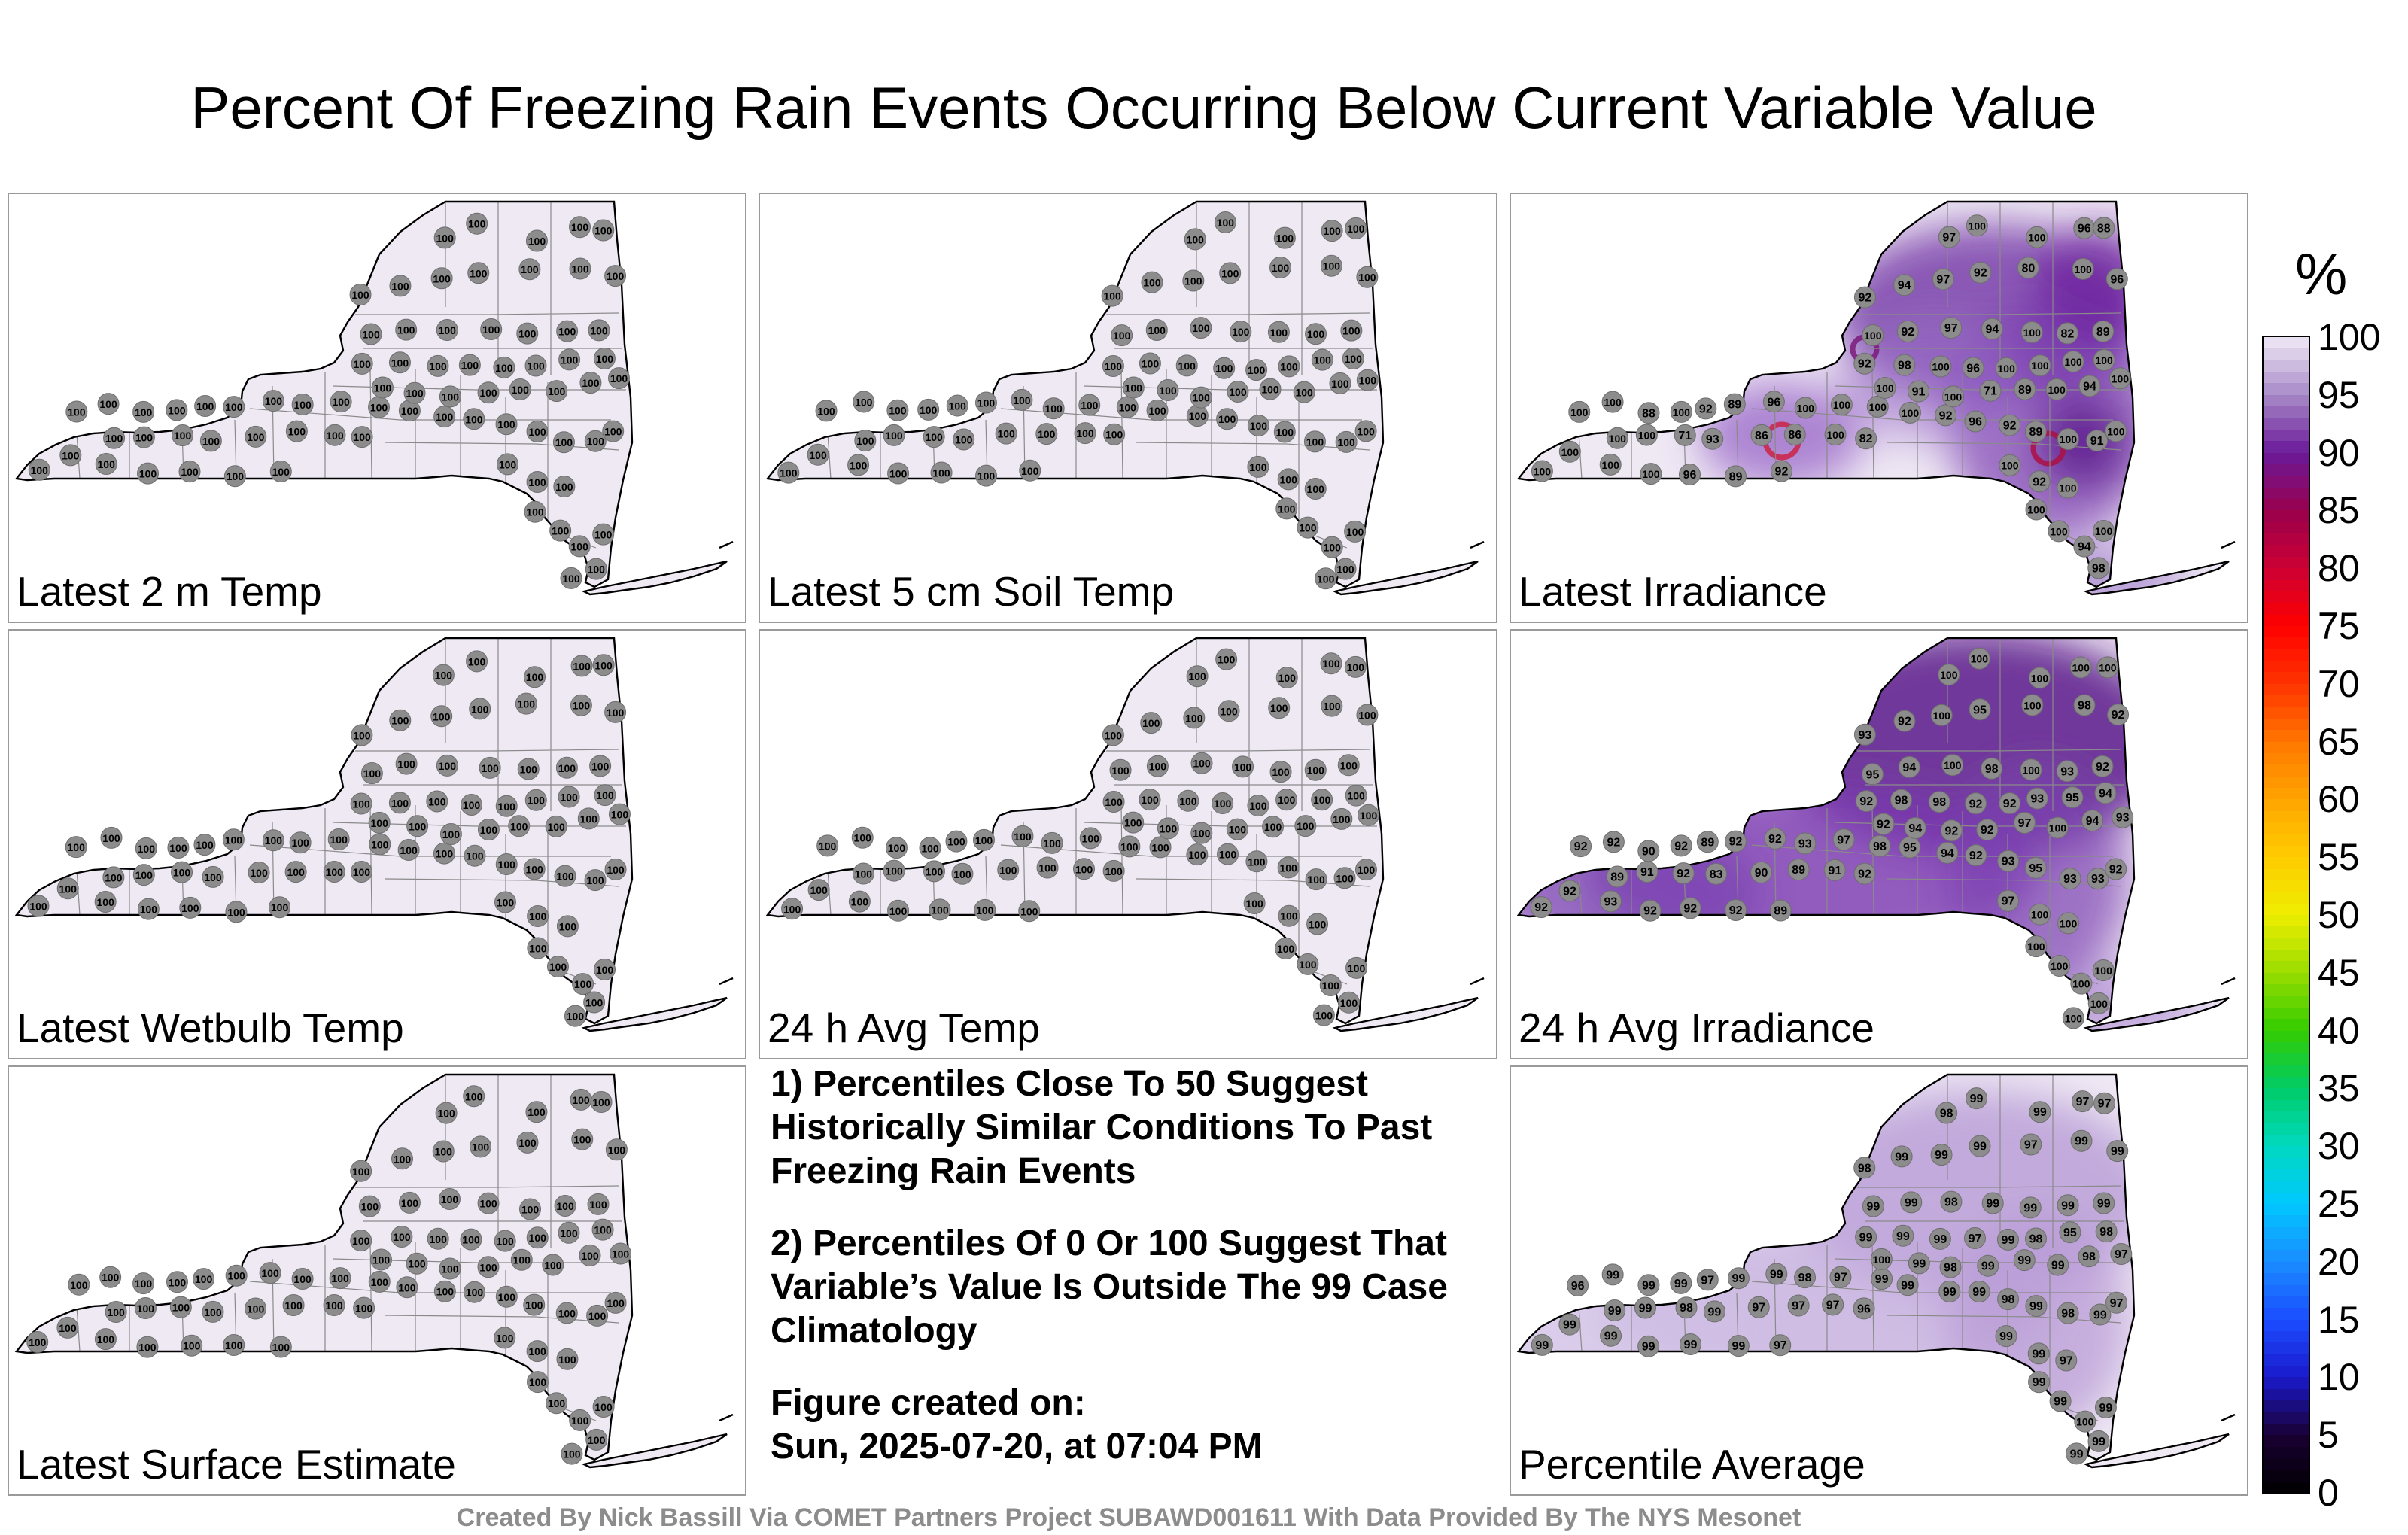 This screenshot has width=2408, height=1535. What do you see at coordinates (1973, 368) in the screenshot?
I see `station-marker: 96` at bounding box center [1973, 368].